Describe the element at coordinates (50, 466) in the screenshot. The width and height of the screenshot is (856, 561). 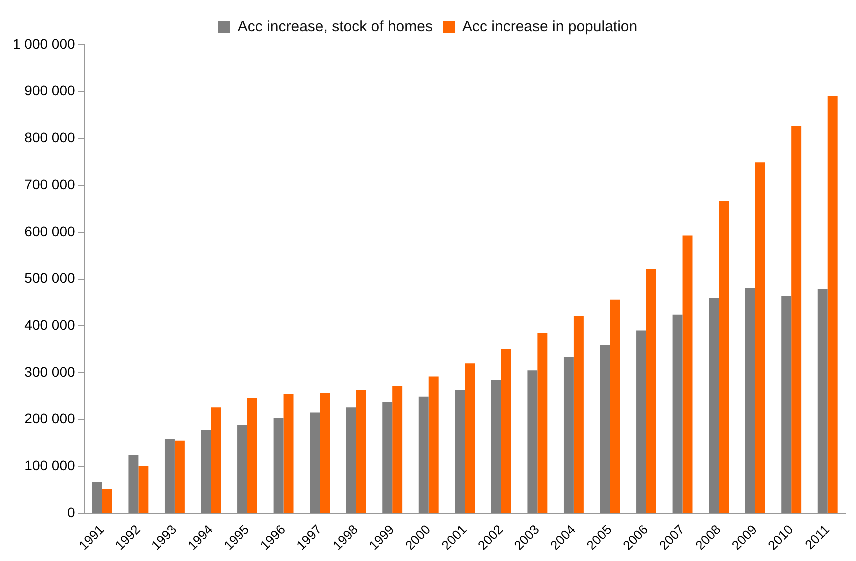
I see `y-tick-label: 100 000` at that location.